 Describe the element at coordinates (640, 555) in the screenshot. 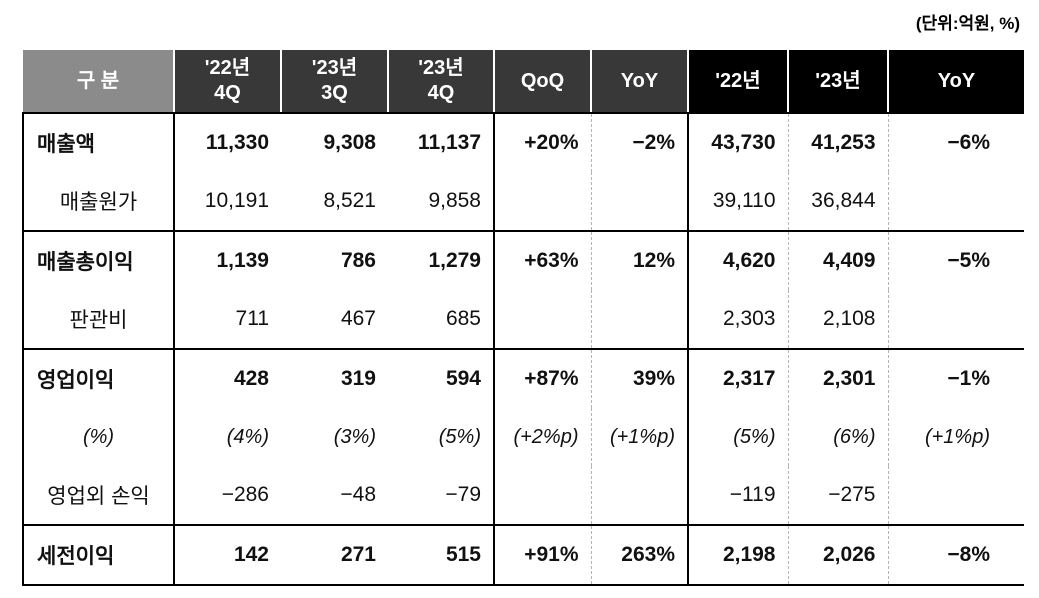

I see `cell: 263%` at that location.